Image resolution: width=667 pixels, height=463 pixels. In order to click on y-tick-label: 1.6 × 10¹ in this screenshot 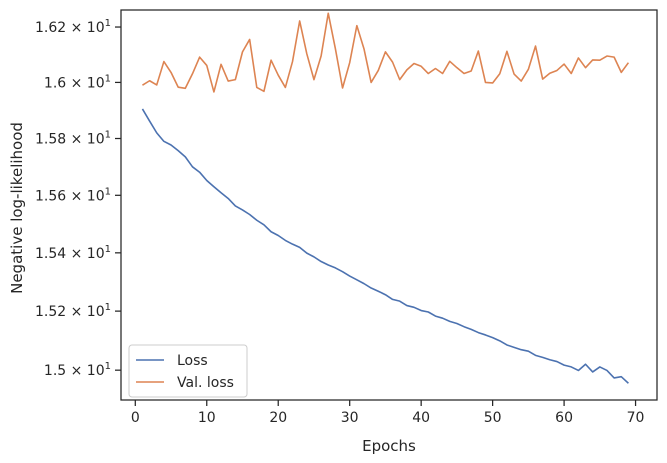, I will do `click(77, 82)`.